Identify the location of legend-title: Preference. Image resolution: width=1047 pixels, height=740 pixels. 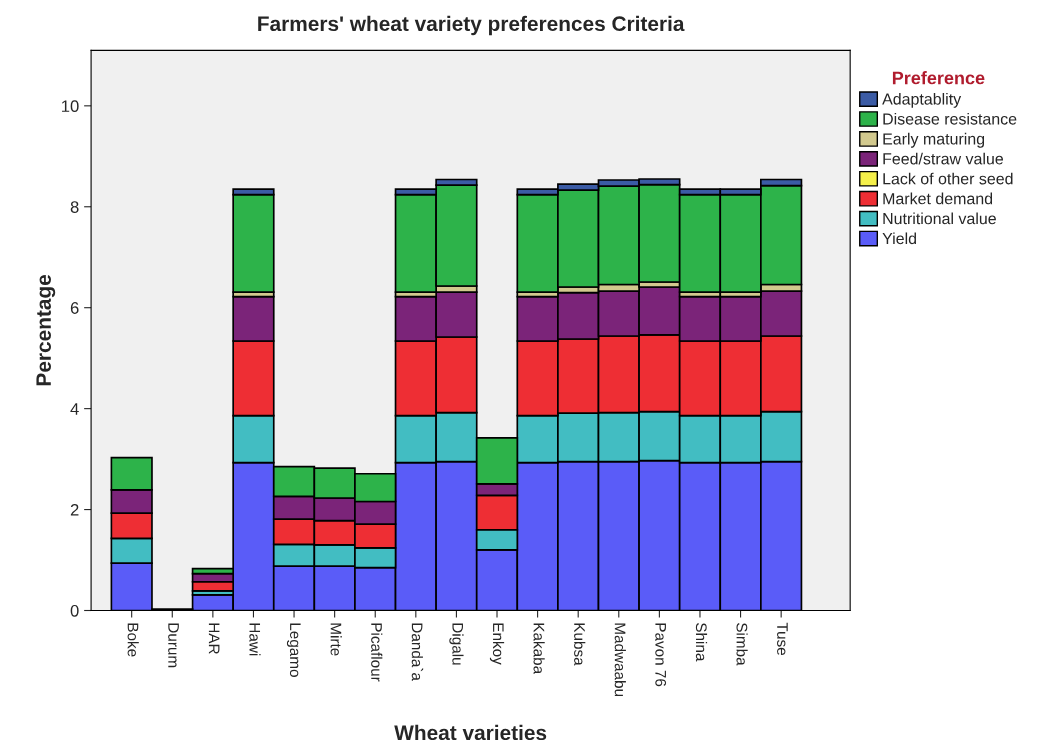
(938, 78).